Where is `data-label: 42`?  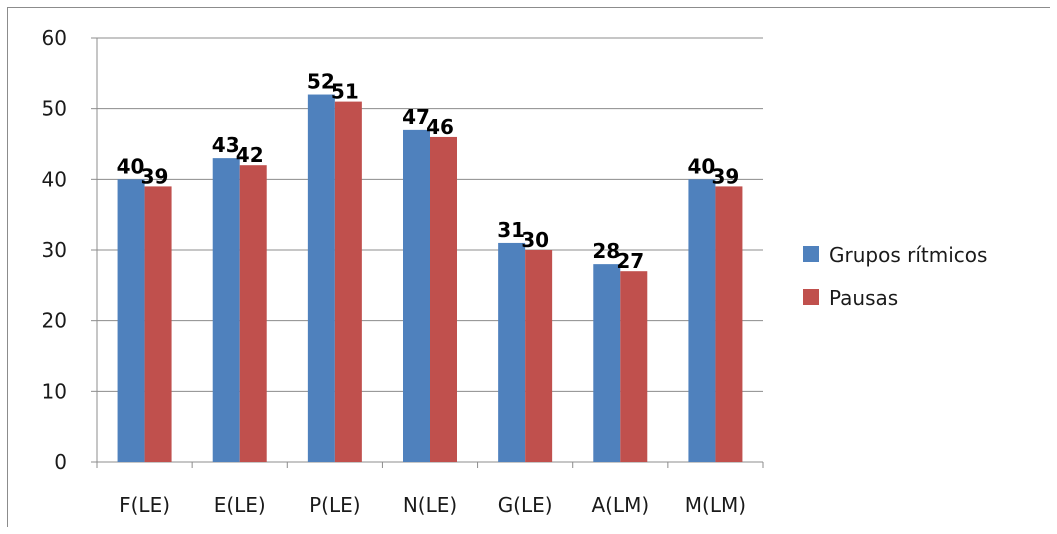
data-label: 42 is located at coordinates (250, 155).